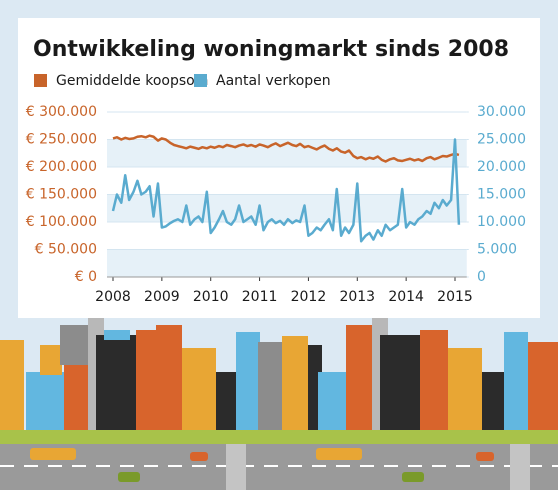 Image resolution: width=558 pixels, height=490 pixels. Describe the element at coordinates (162, 297) in the screenshot. I see `x-tick-label: 2009` at that location.